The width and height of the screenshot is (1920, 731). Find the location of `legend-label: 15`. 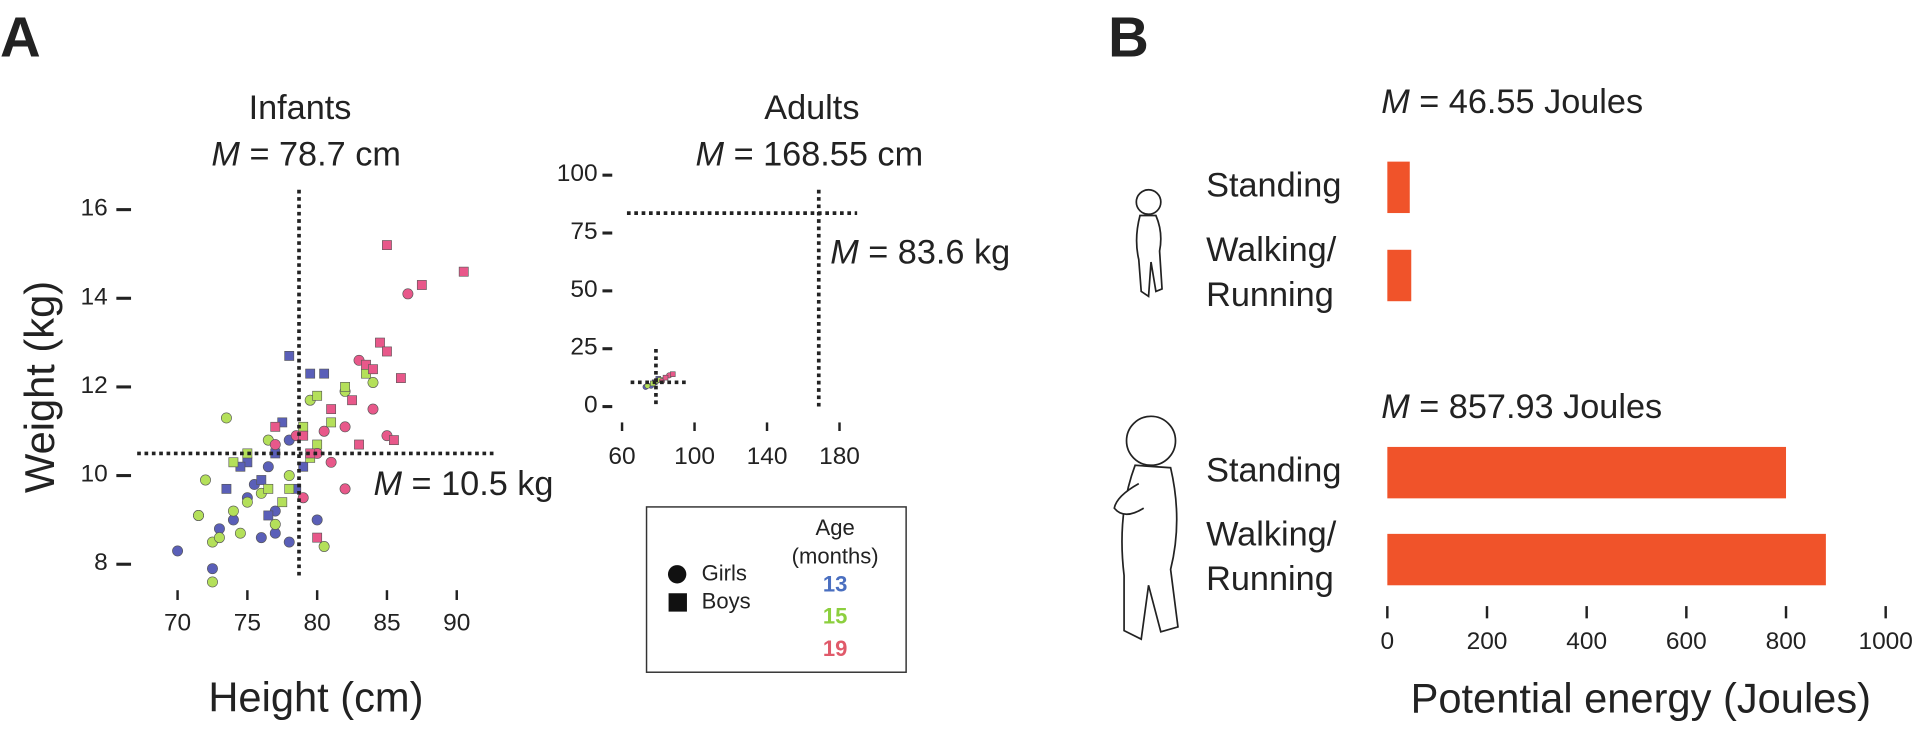

legend-label: 15 is located at coordinates (835, 616).